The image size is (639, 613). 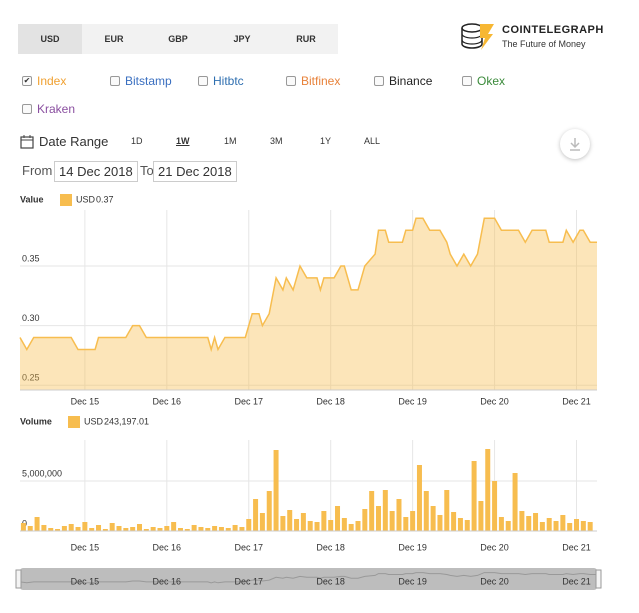 I want to click on download-button, so click(x=575, y=144).